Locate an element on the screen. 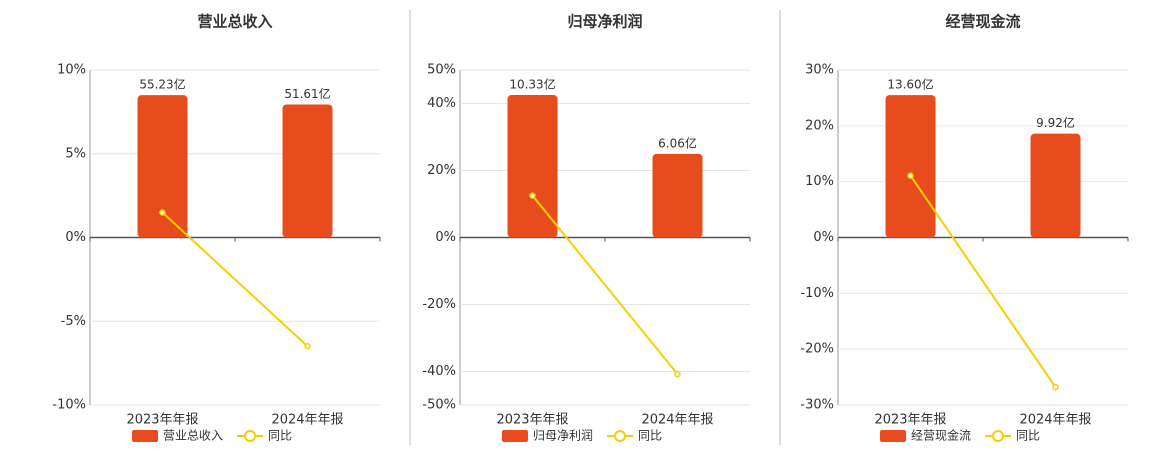  chart-title: 经营现金流 is located at coordinates (982, 22).